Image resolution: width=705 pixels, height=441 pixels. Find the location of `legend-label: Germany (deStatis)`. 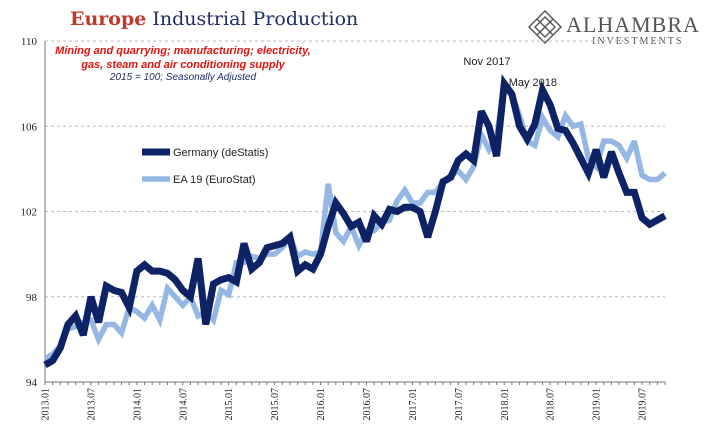

legend-label: Germany (deStatis) is located at coordinates (220, 153).